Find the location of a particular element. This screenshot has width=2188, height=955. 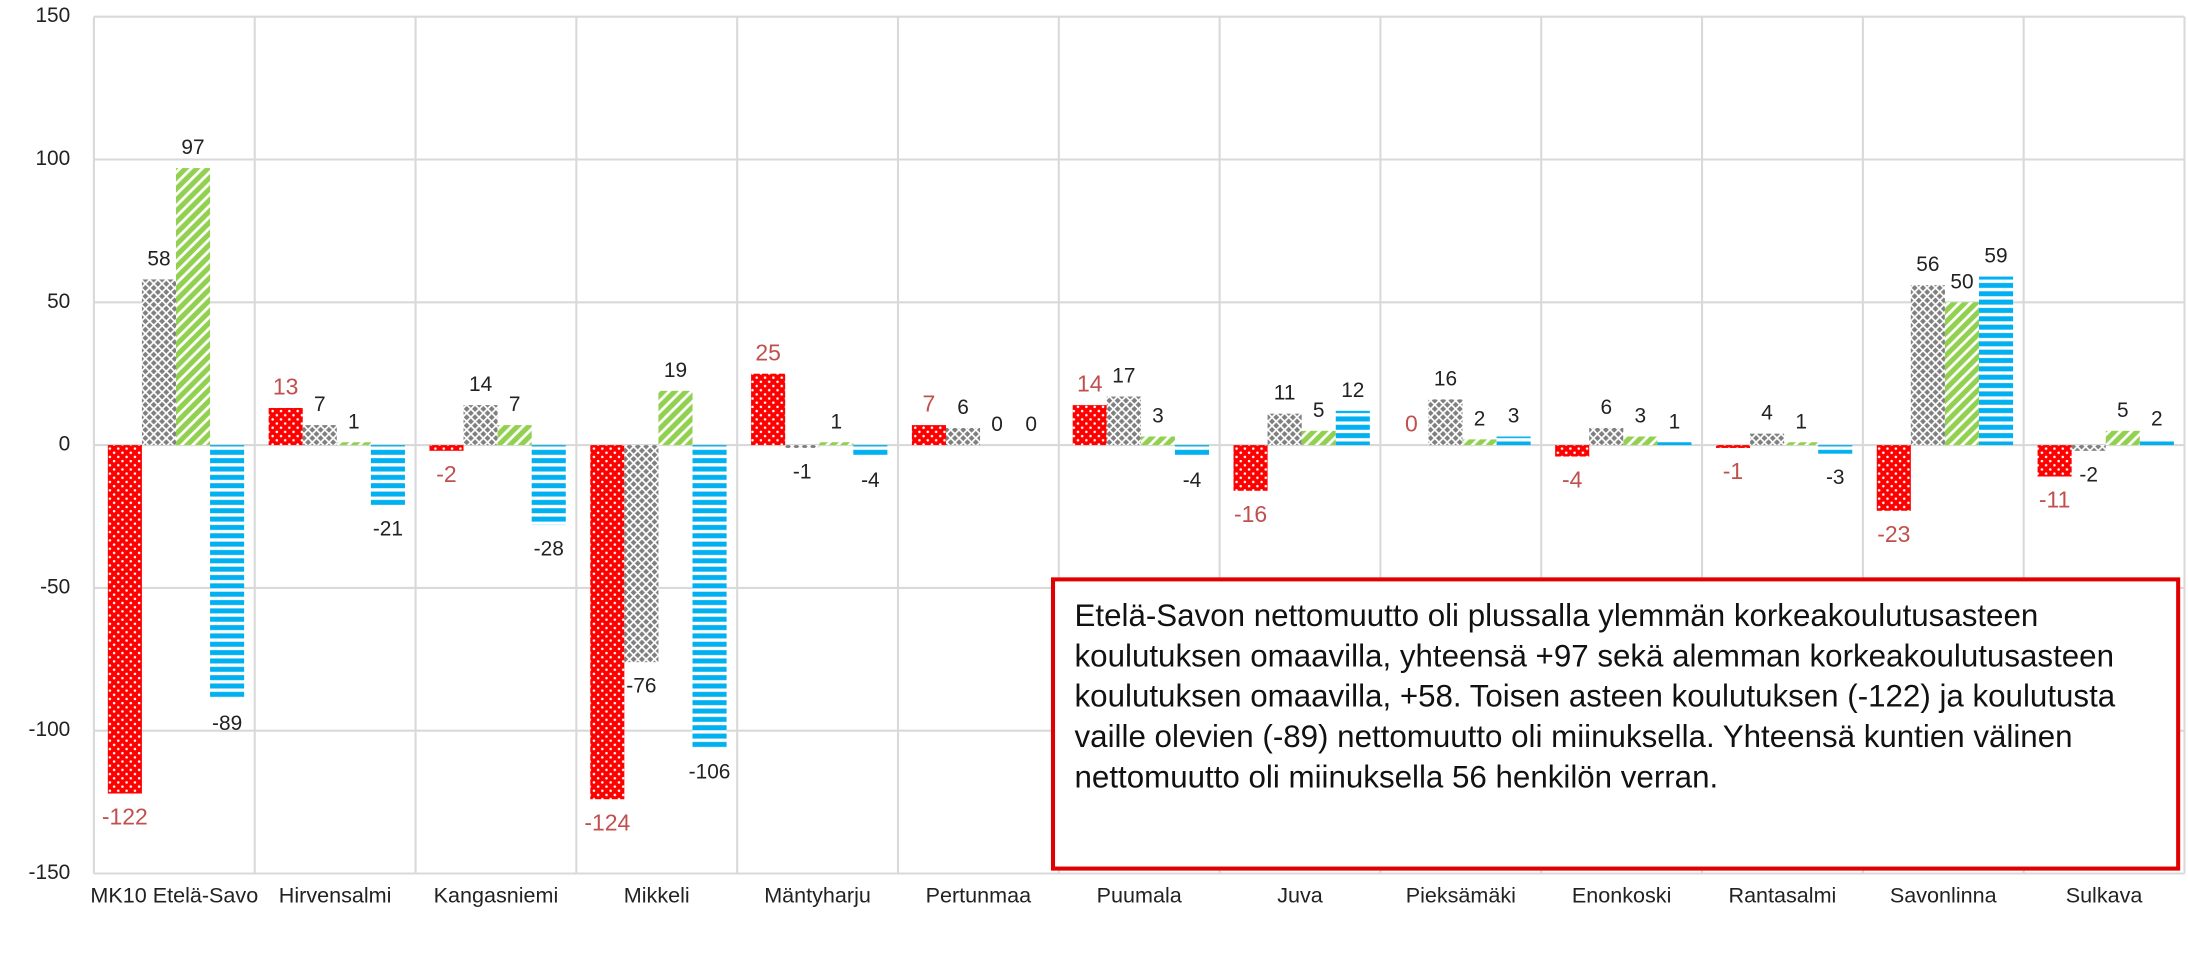

data-label: 5 is located at coordinates (1319, 410).